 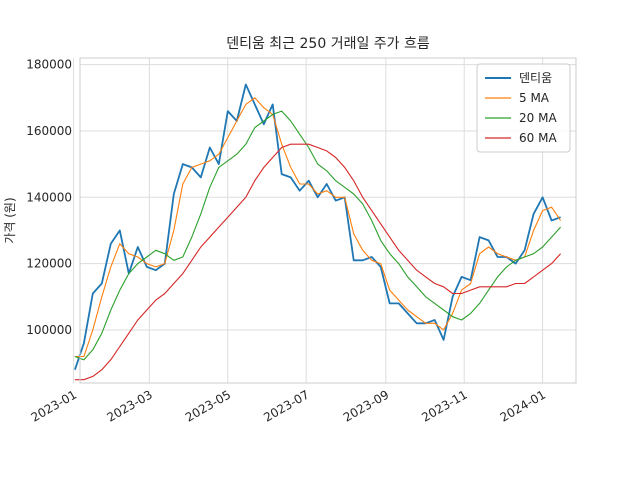 I want to click on legend-label: 덴티움, so click(x=535, y=78).